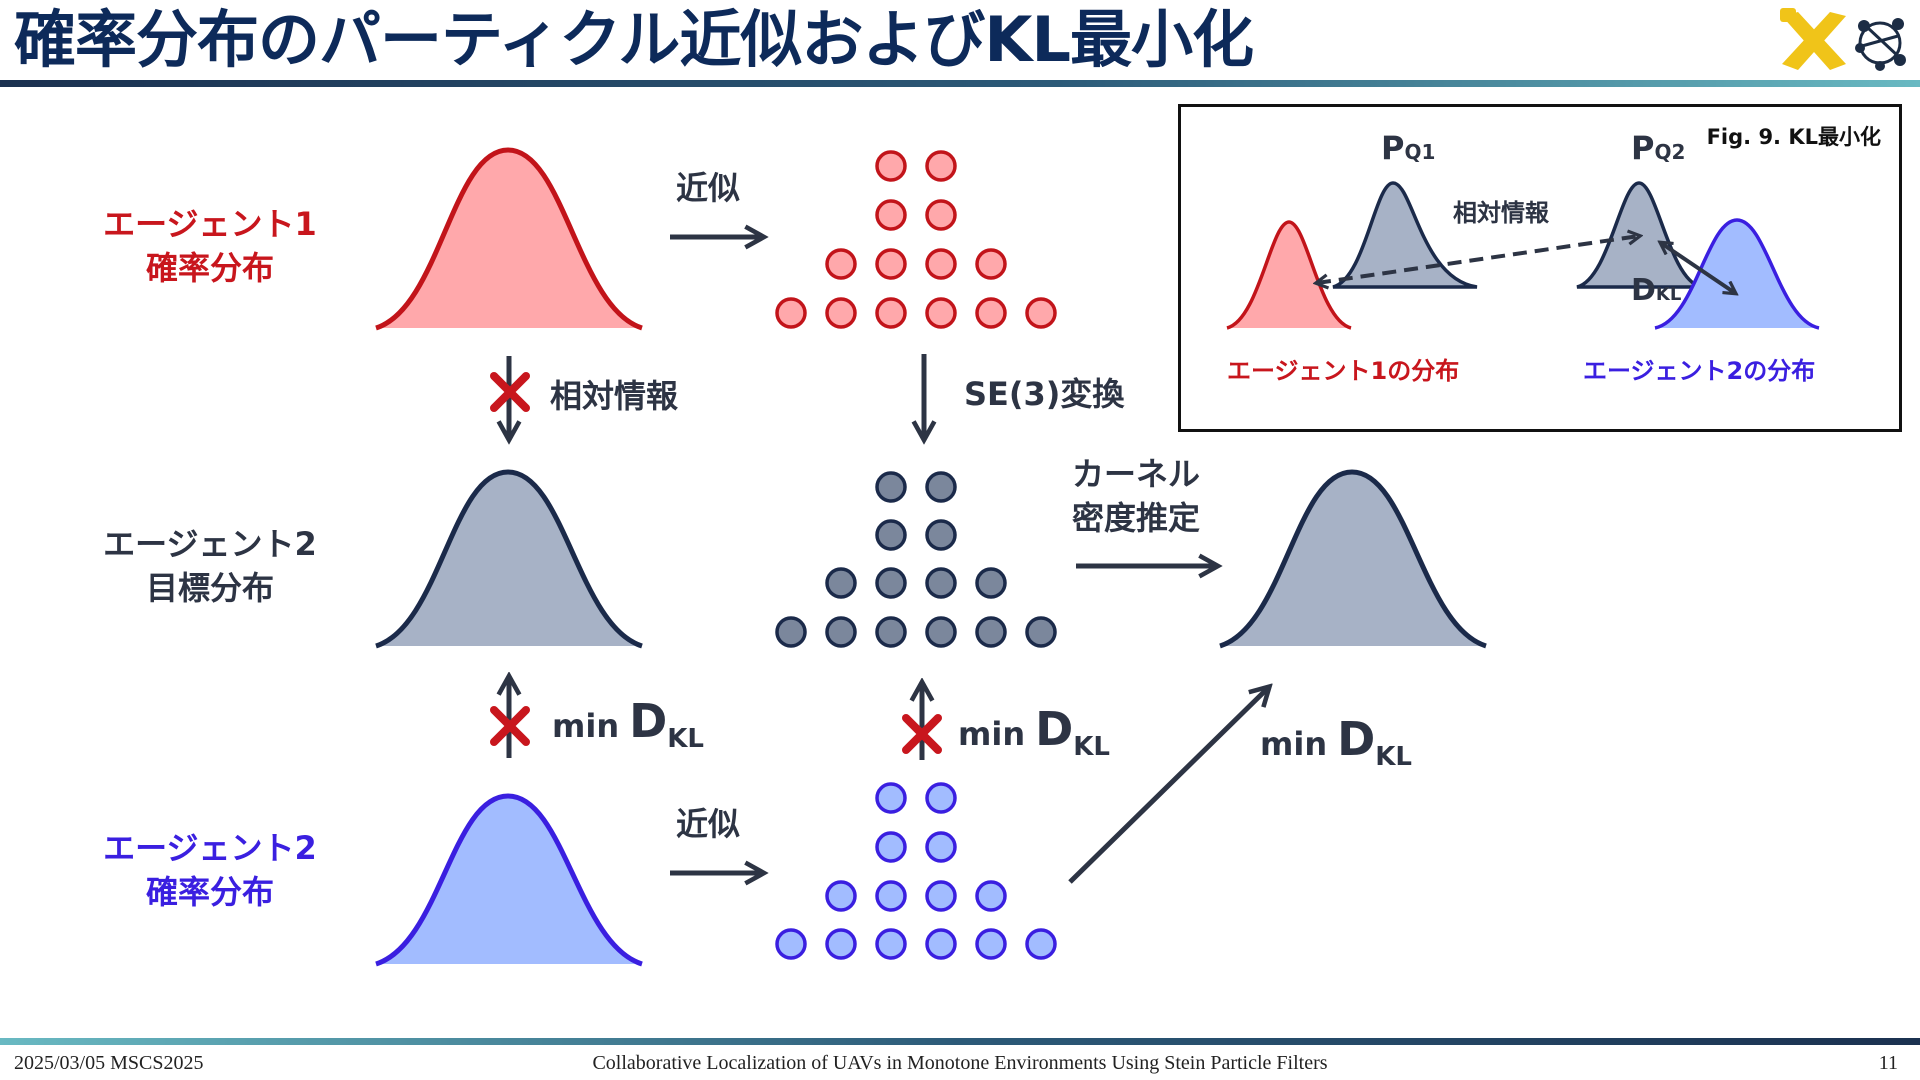 Image resolution: width=1920 pixels, height=1080 pixels. Describe the element at coordinates (1639, 235) in the screenshot. I see `pq2-gaussian-curve` at that location.